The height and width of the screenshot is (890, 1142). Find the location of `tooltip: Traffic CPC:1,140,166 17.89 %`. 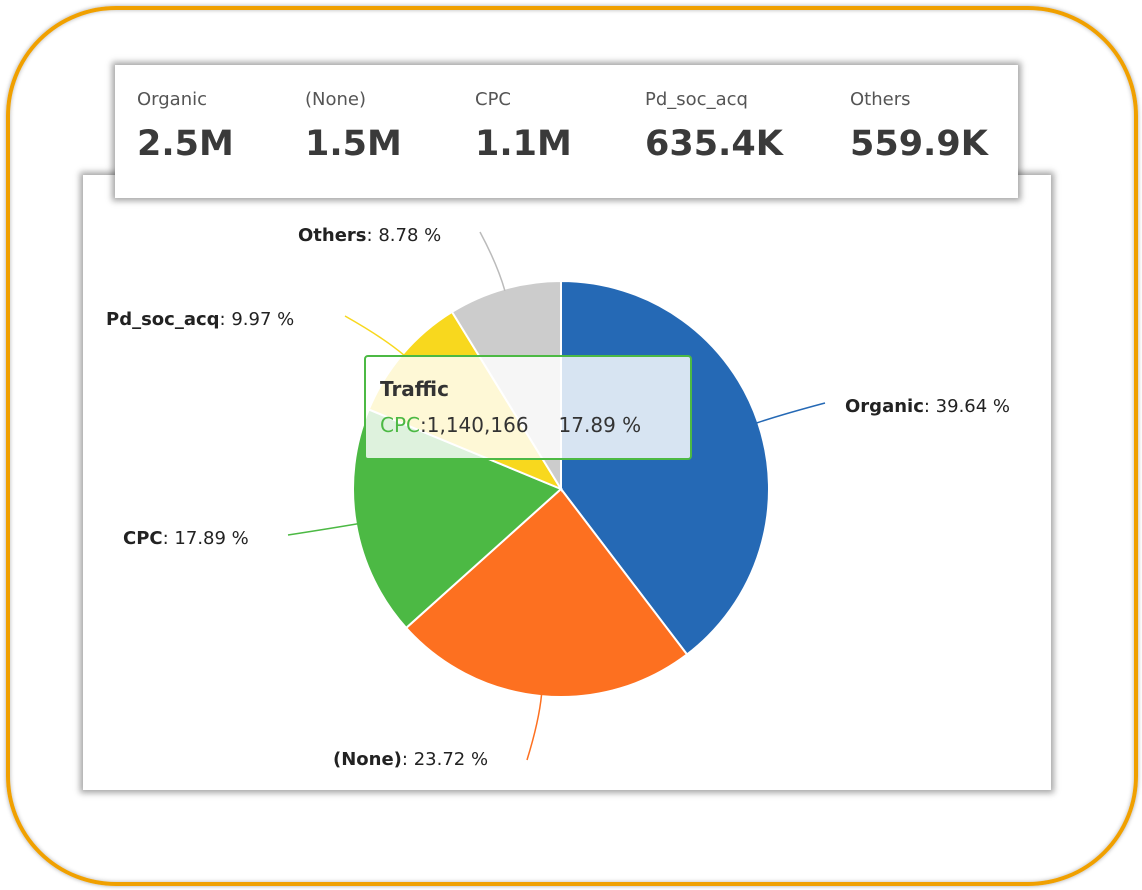

tooltip: Traffic CPC:1,140,166 17.89 % is located at coordinates (528, 407).